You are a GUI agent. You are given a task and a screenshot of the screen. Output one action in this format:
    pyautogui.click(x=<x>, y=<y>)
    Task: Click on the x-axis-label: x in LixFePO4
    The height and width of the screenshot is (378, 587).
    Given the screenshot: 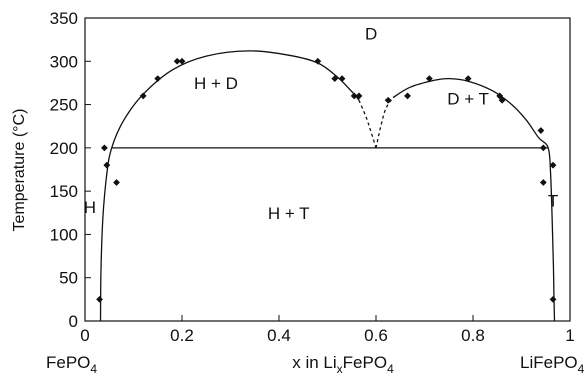 What is the action you would take?
    pyautogui.click(x=343, y=364)
    